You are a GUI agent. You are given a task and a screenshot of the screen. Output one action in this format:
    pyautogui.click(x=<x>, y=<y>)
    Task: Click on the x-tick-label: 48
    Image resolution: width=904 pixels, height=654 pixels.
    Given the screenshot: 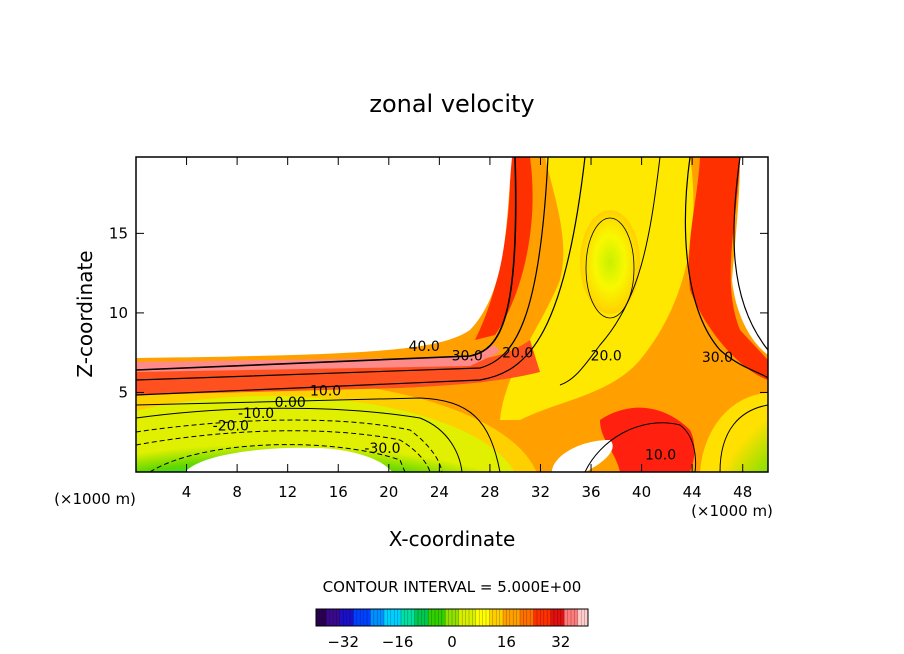 What is the action you would take?
    pyautogui.click(x=742, y=492)
    